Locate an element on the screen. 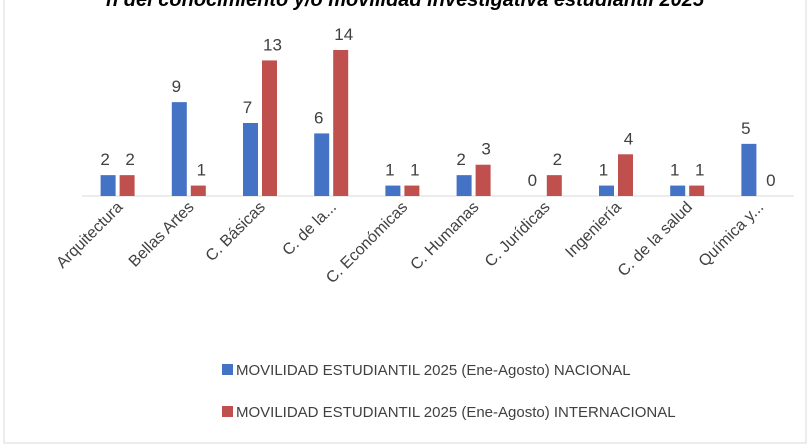 The width and height of the screenshot is (811, 444). x-tick-label: Ingeniería is located at coordinates (593, 230).